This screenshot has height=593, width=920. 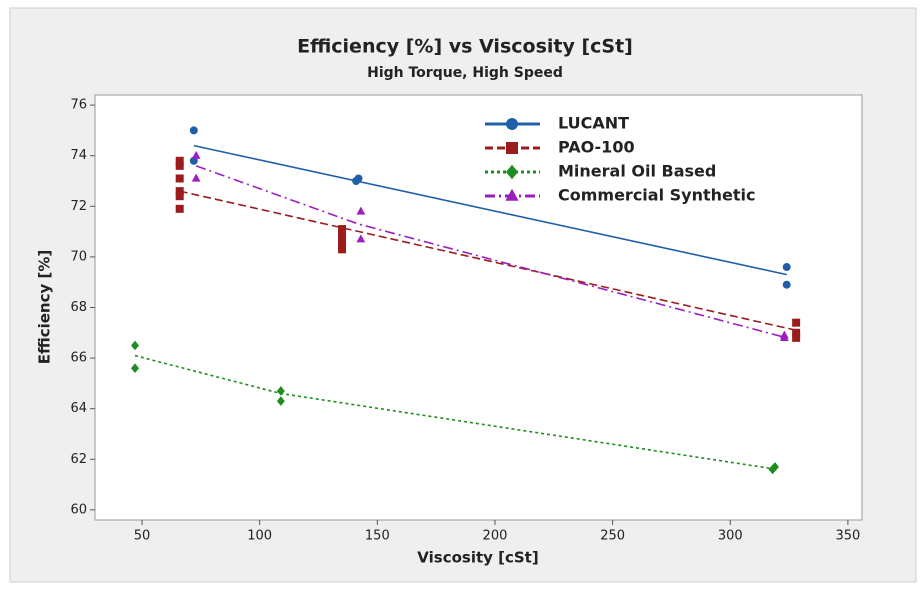 What do you see at coordinates (637, 171) in the screenshot?
I see `legend-label: Mineral Oil Based` at bounding box center [637, 171].